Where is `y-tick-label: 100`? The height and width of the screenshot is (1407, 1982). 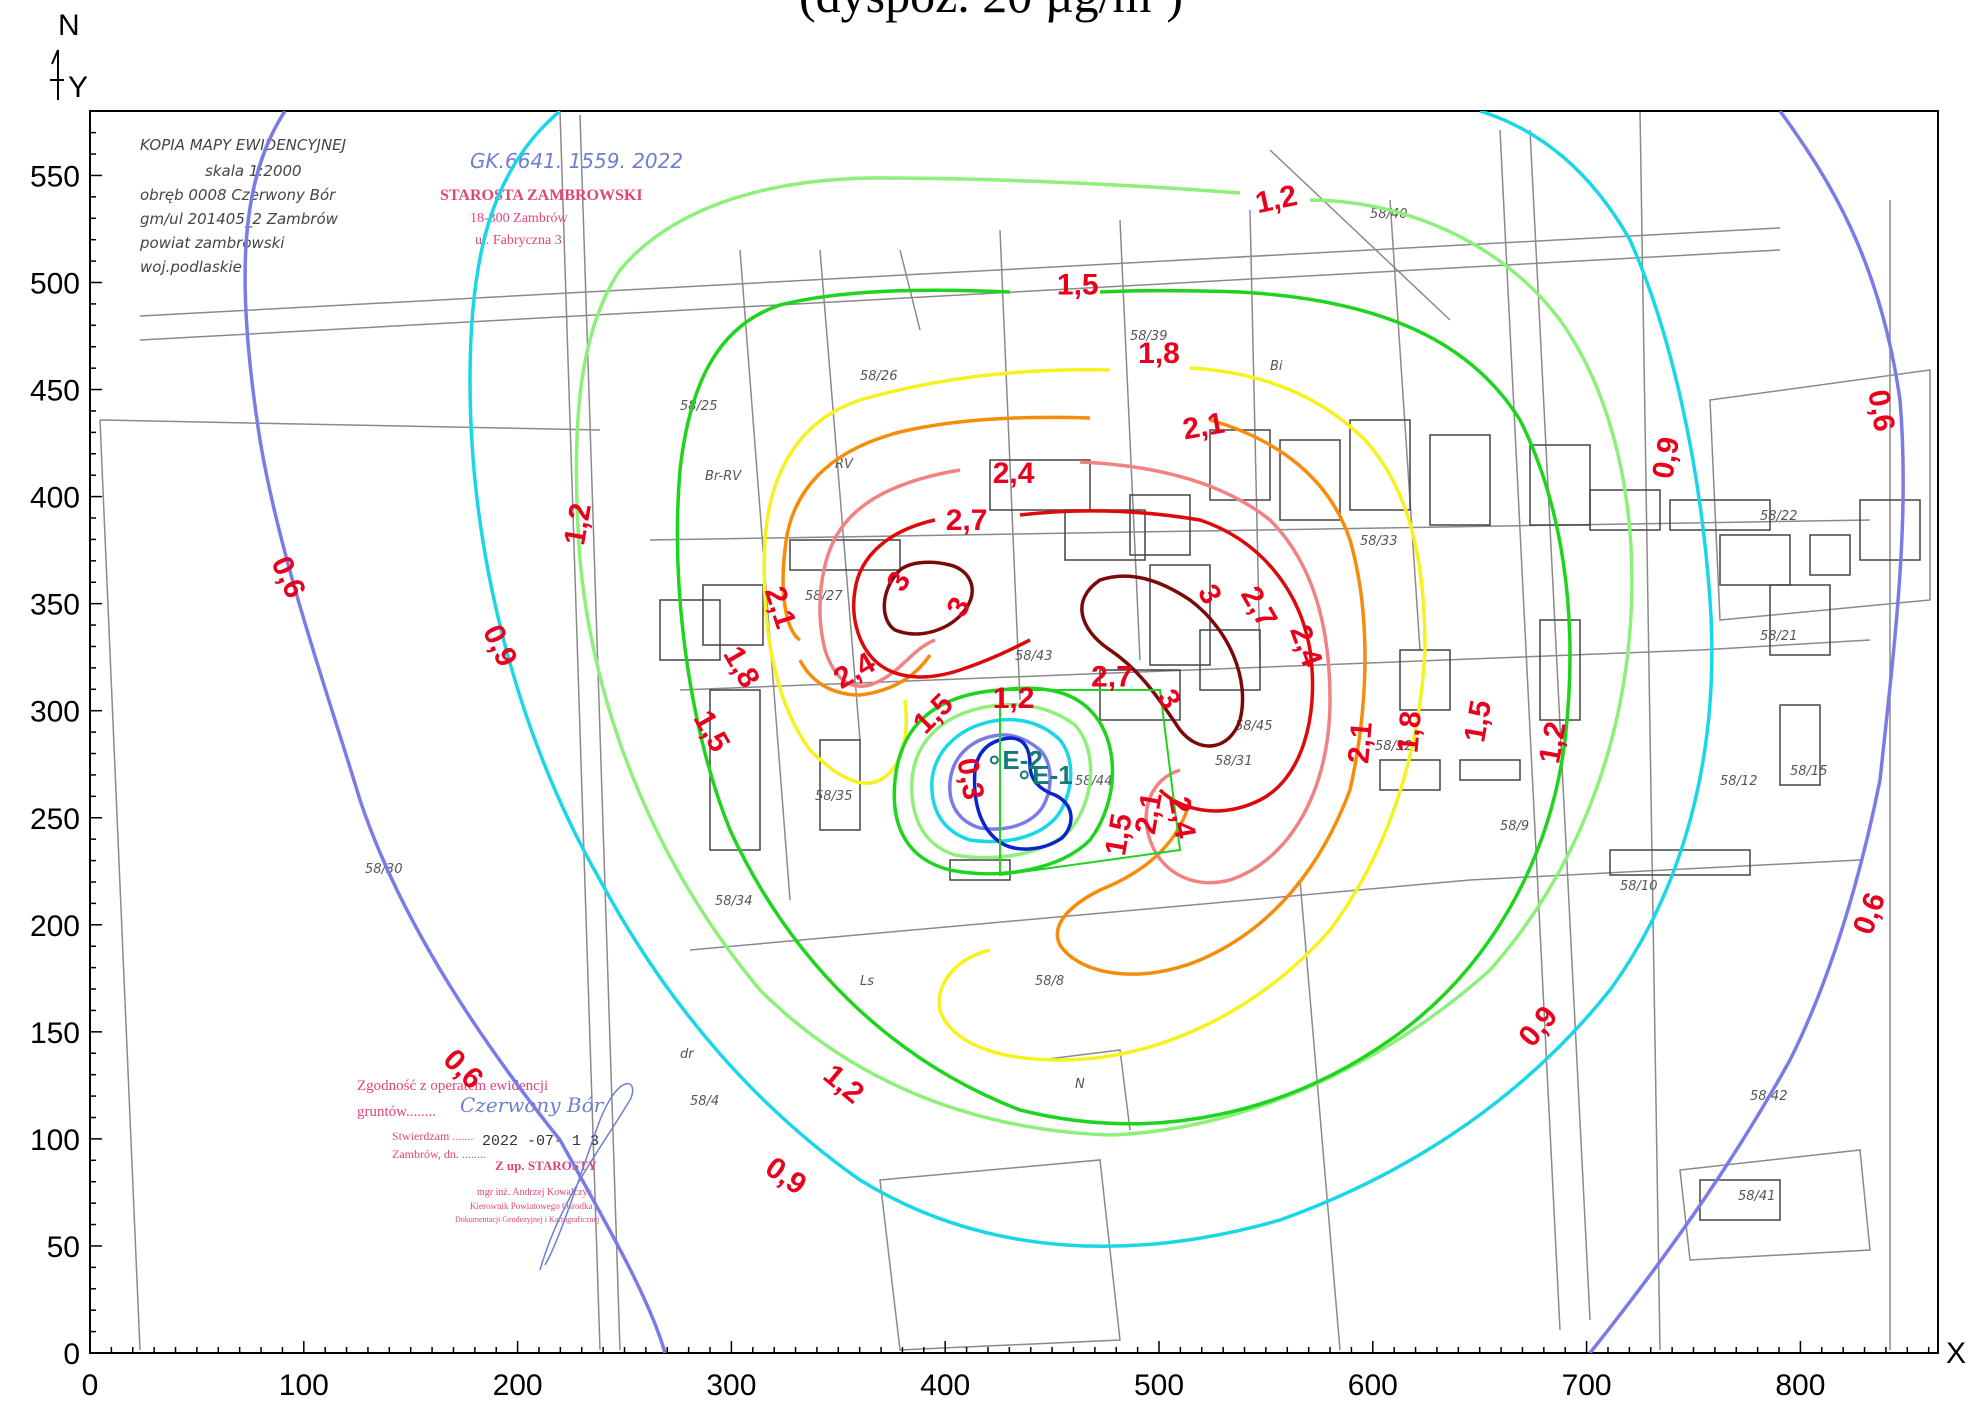 y-tick-label: 100 is located at coordinates (55, 1140).